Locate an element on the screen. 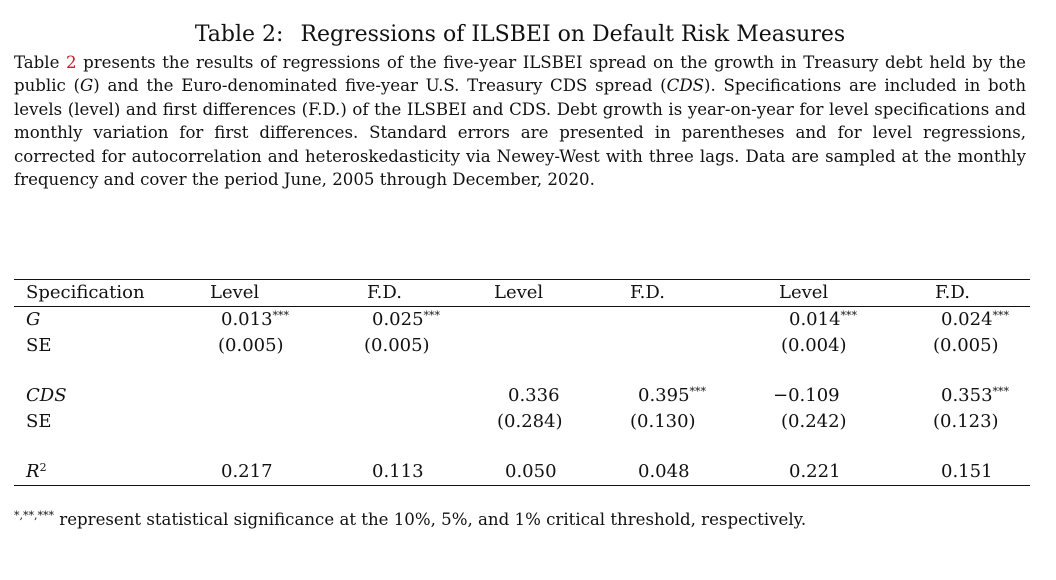  description-symbol-g: G is located at coordinates (87, 86).